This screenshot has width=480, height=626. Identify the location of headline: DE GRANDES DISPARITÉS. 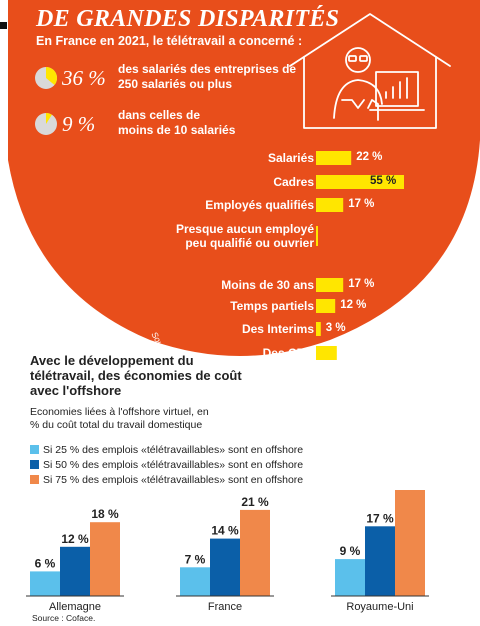
(188, 19).